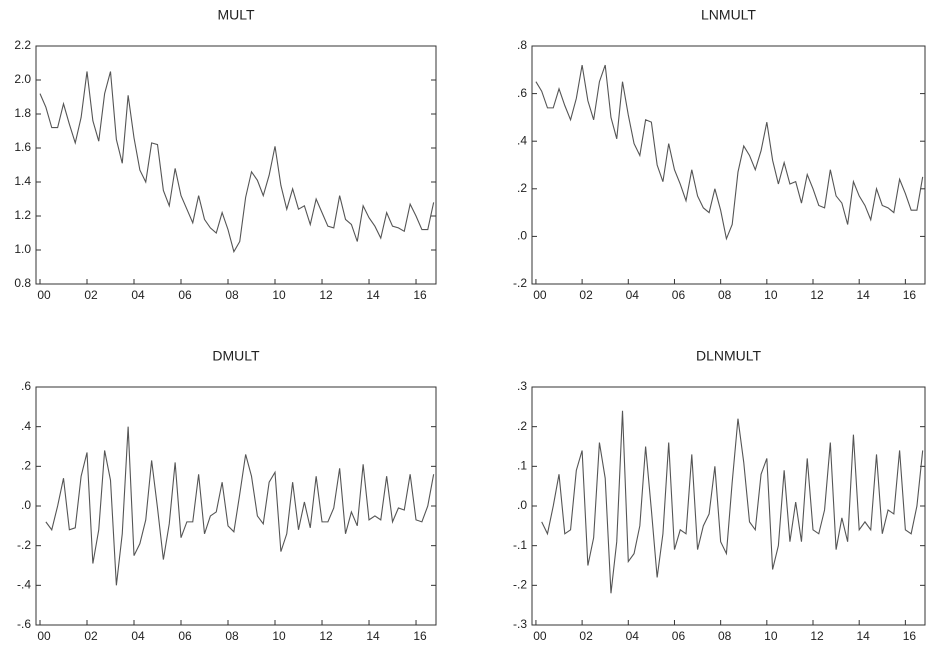 The height and width of the screenshot is (650, 932). I want to click on y-tick-label: -.3, so click(520, 624).